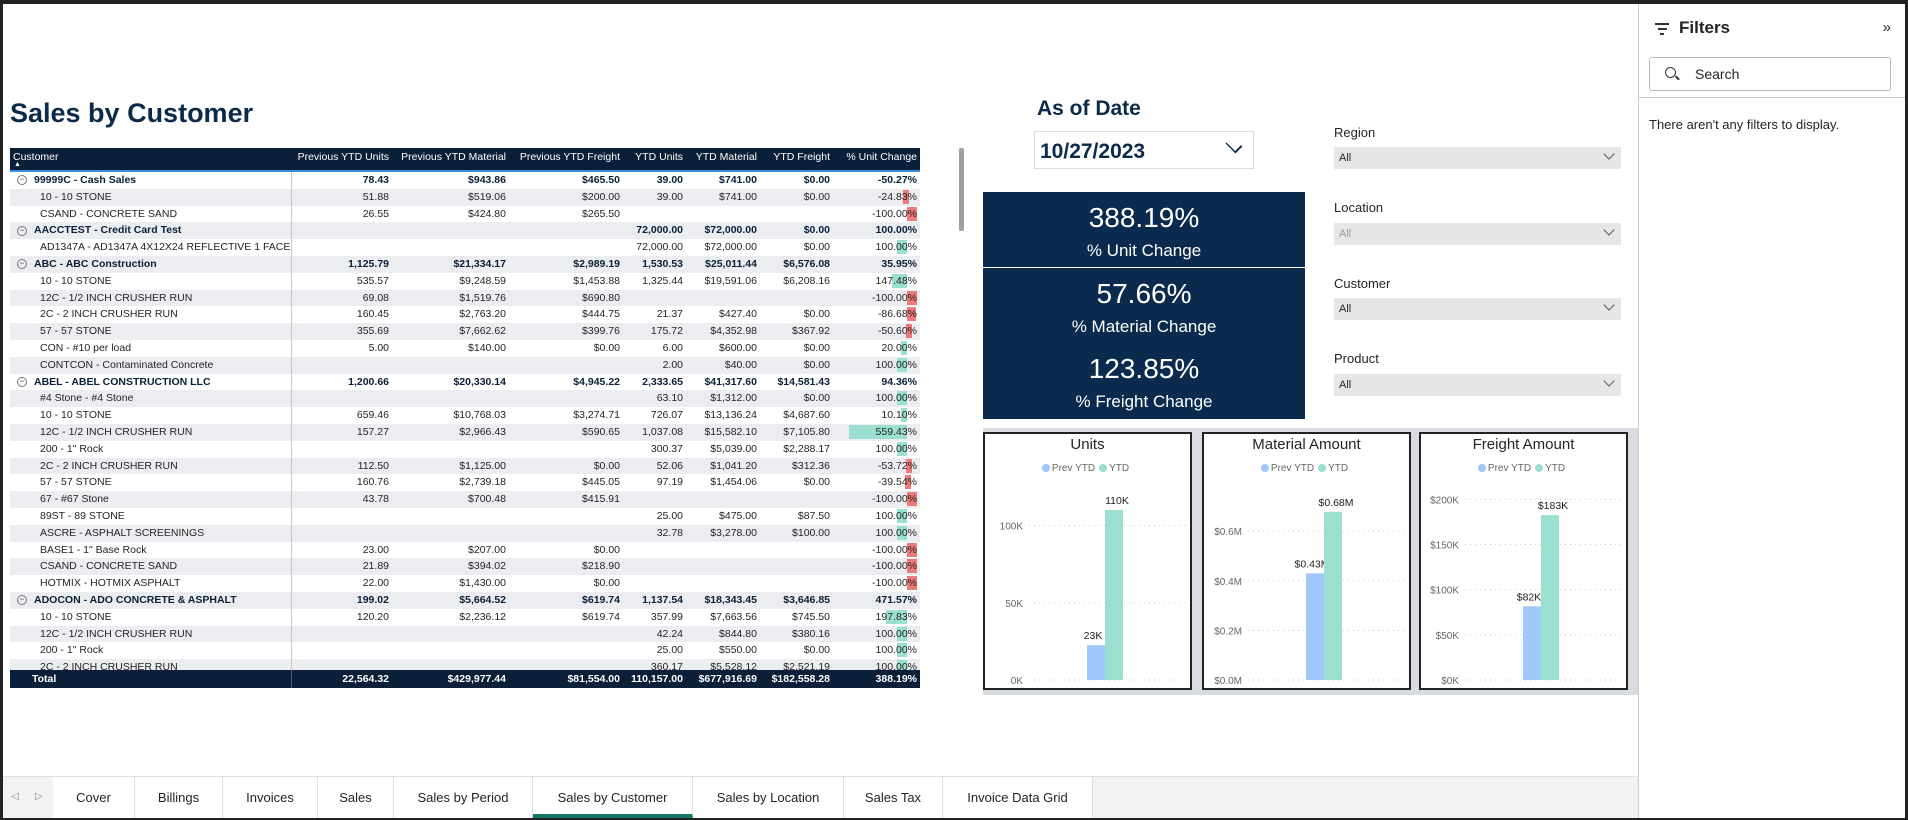 The image size is (1908, 820). What do you see at coordinates (1523, 444) in the screenshot?
I see `chart-title: Freight Amount` at bounding box center [1523, 444].